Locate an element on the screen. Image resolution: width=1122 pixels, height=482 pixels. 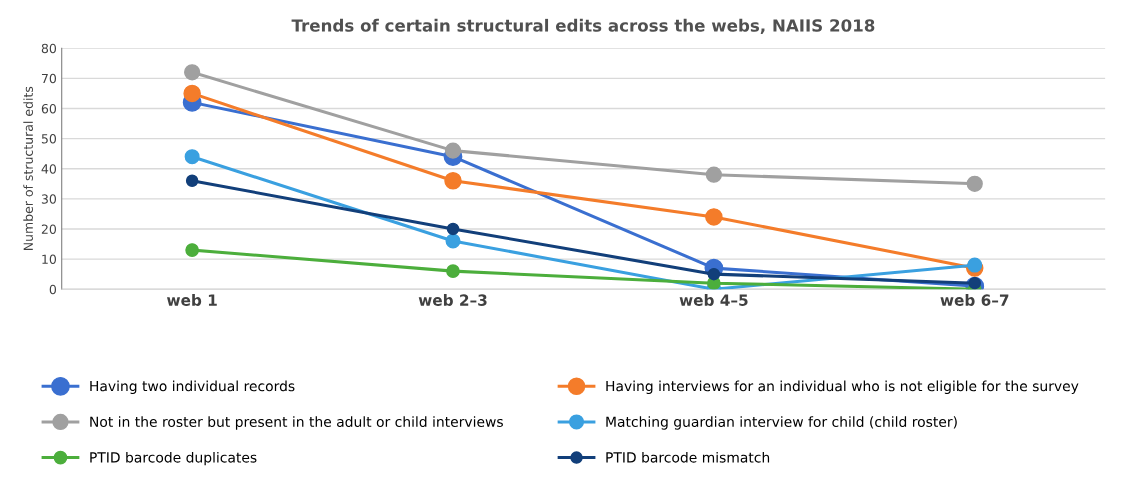
y-tick-label: 30 is located at coordinates (49, 199).